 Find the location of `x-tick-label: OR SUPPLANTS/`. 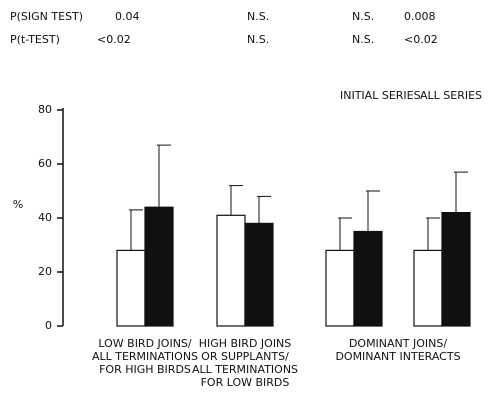

x-tick-label: OR SUPPLANTS/ is located at coordinates (245, 356).